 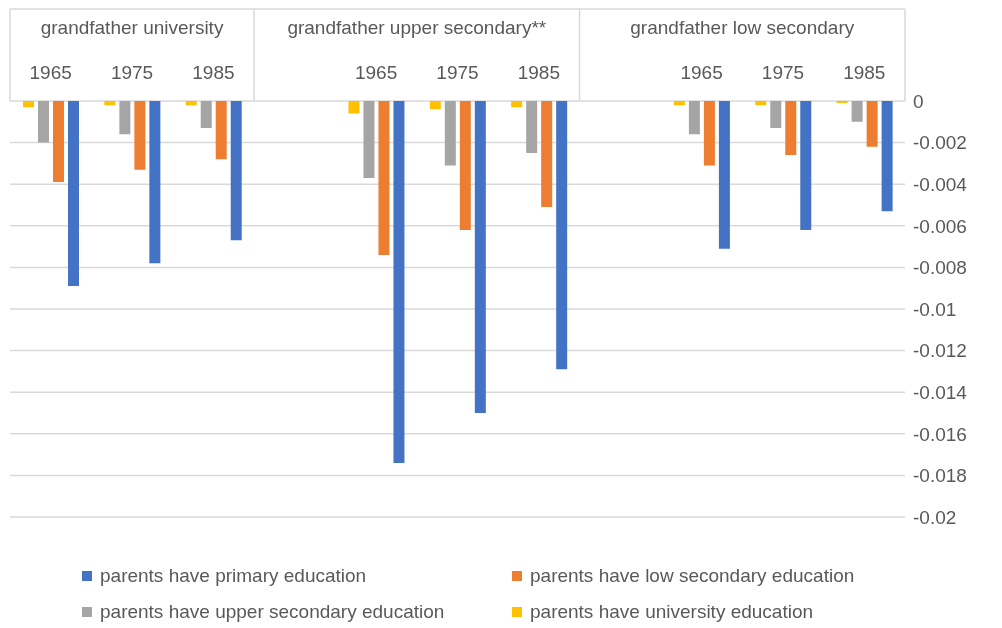 I want to click on legend-label: parents have upper secondary education, so click(x=272, y=612).